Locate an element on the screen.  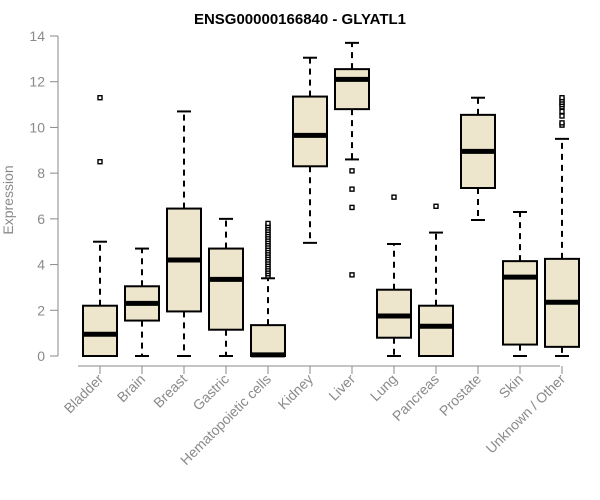
x-tick-label: Bladder is located at coordinates (84, 394).